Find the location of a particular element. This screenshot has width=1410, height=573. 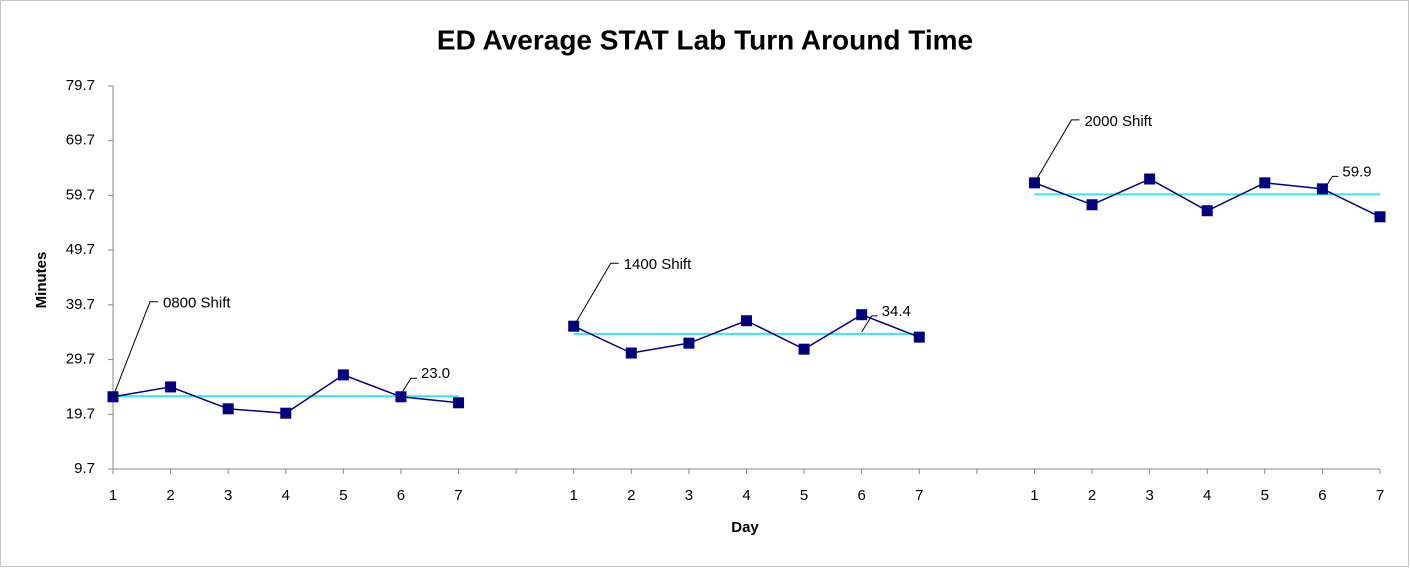

y-tick-label: 39.7 is located at coordinates (80, 304).